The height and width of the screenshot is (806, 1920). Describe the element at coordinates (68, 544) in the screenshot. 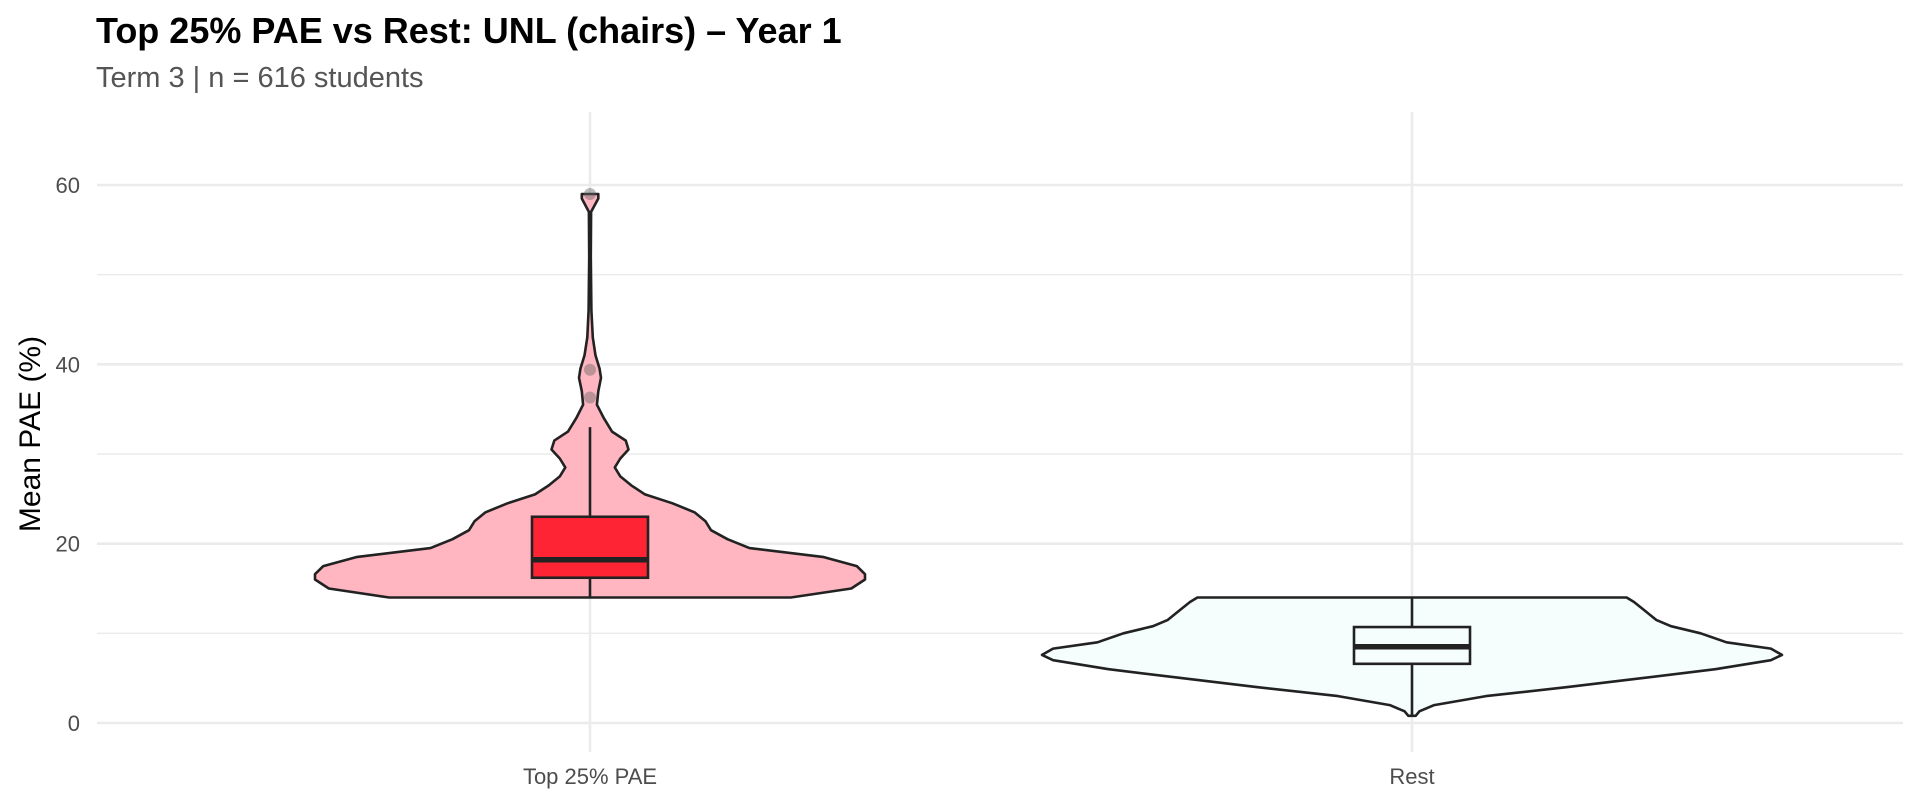

I see `y-tick-label: 20` at that location.